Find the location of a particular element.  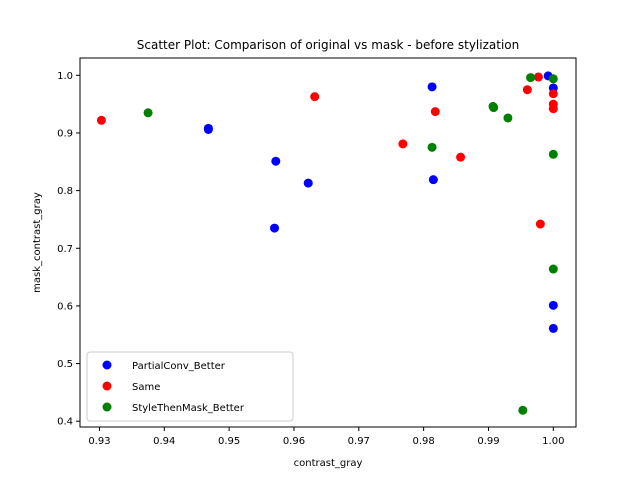

legend-marker-same is located at coordinates (107, 386).